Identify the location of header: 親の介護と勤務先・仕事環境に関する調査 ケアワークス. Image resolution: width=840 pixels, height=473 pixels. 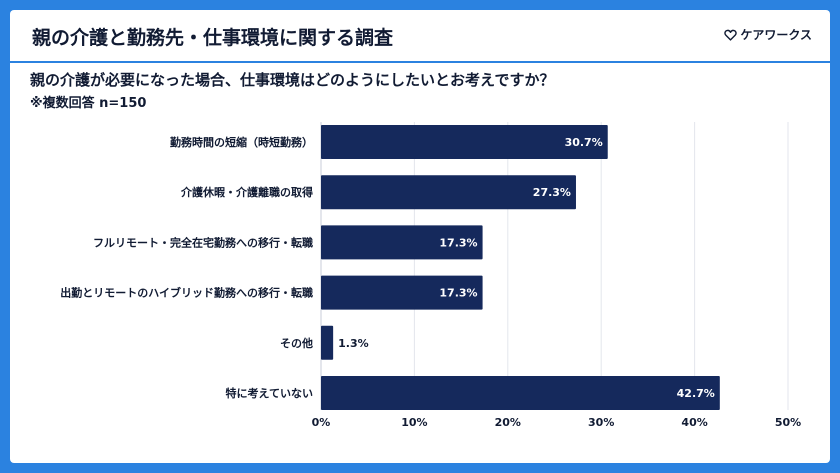
(420, 35).